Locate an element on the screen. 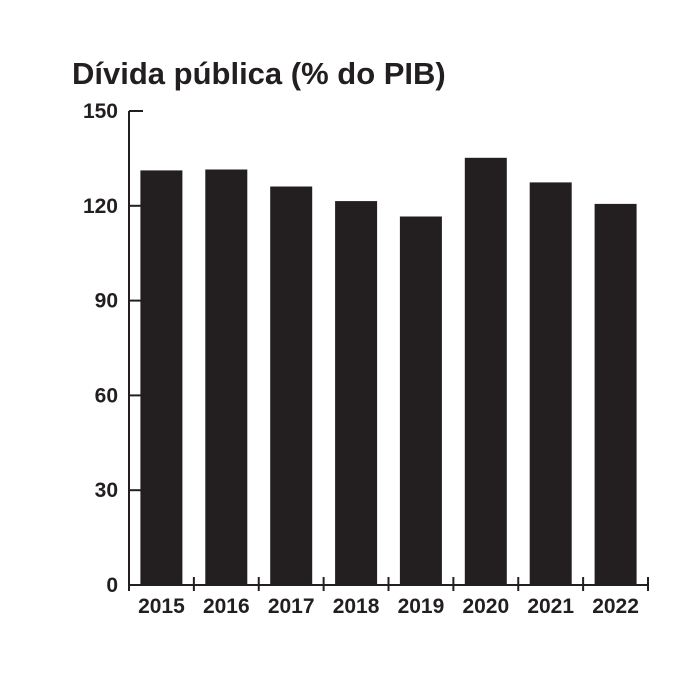  bar-2019 is located at coordinates (420, 400).